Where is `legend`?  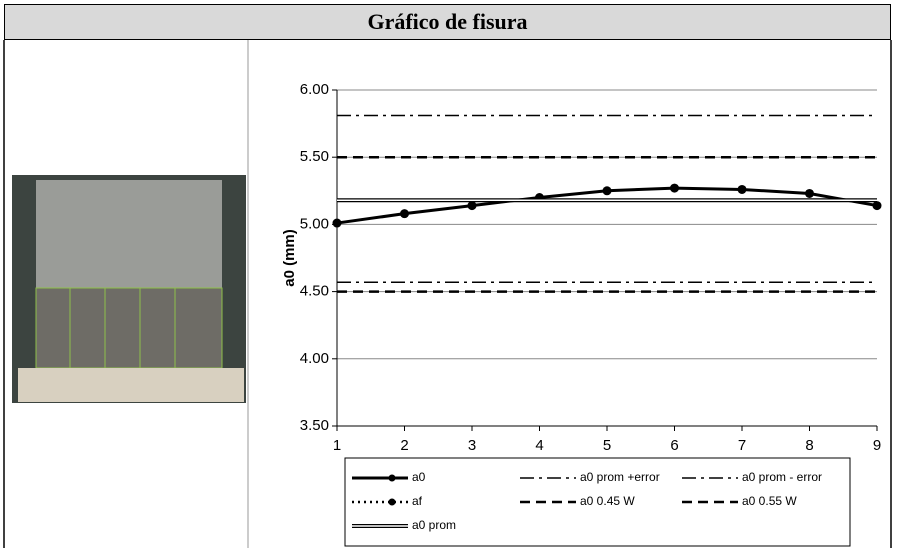 legend is located at coordinates (597, 502).